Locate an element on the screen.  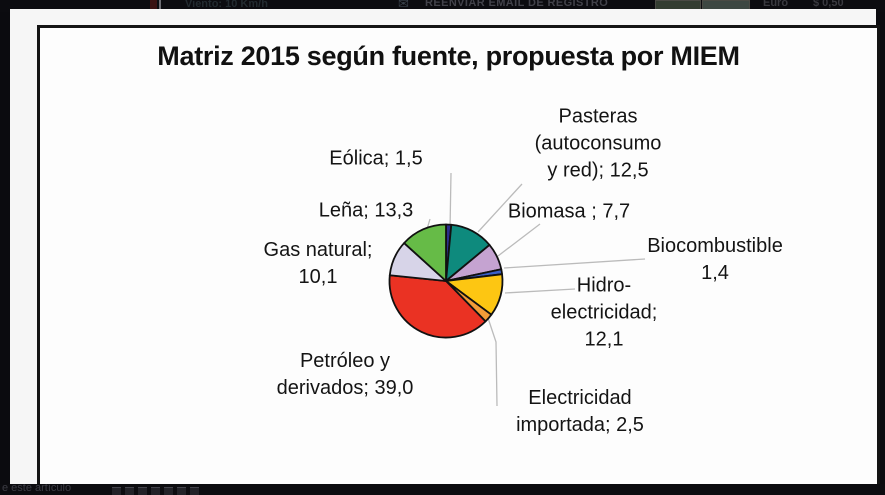
pie-slice-le-a is located at coordinates (425, 252).